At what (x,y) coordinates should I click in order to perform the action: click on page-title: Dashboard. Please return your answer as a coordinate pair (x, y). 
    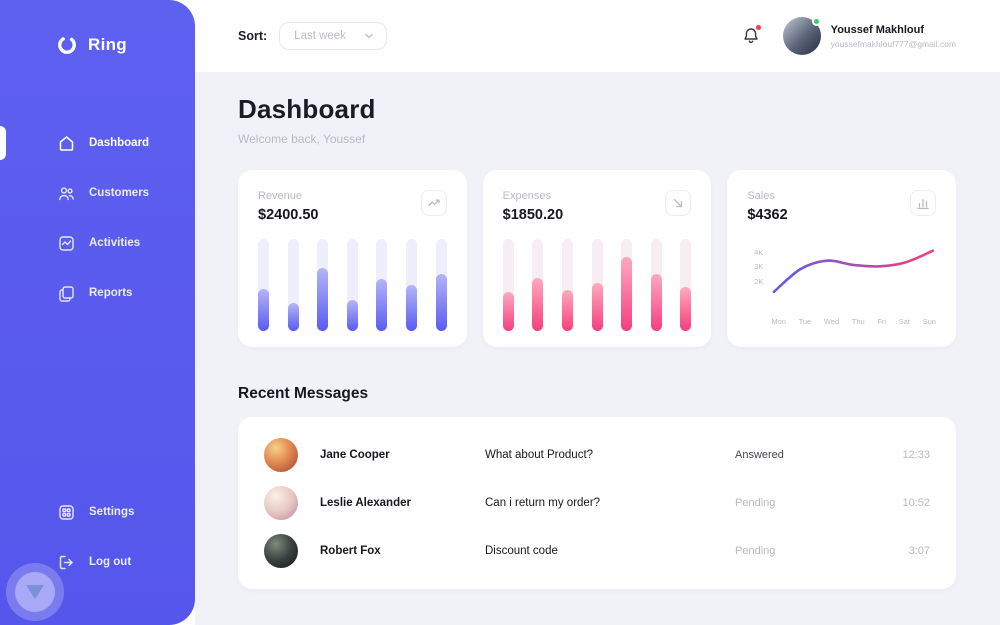
    Looking at the image, I should click on (307, 109).